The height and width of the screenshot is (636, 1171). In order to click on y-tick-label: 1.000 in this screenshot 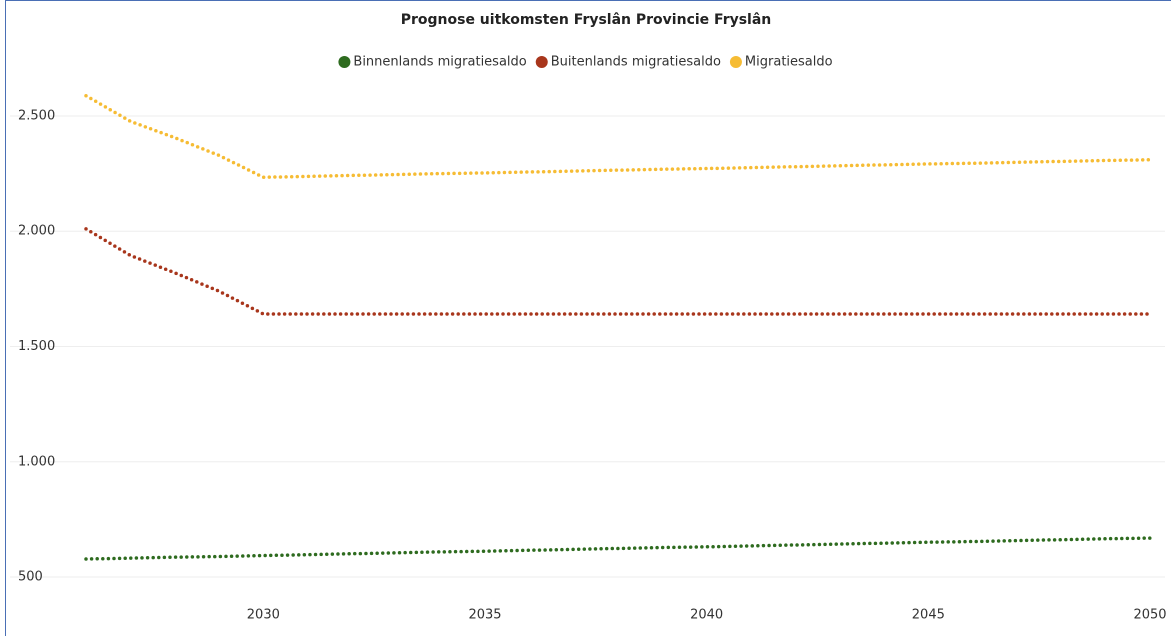, I will do `click(36, 461)`.